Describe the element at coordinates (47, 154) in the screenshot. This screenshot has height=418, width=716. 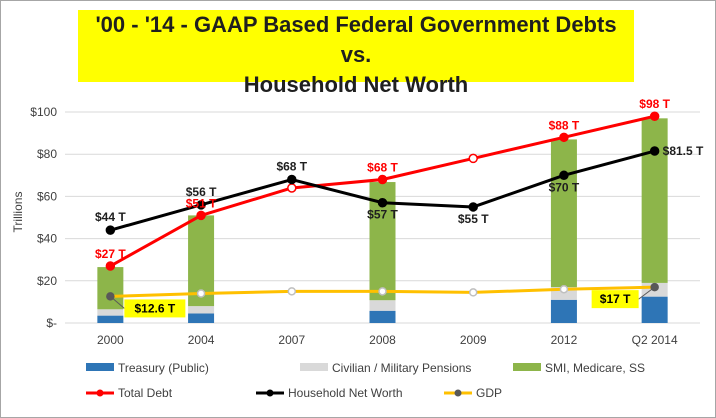
I see `y-tick-label: $80` at that location.